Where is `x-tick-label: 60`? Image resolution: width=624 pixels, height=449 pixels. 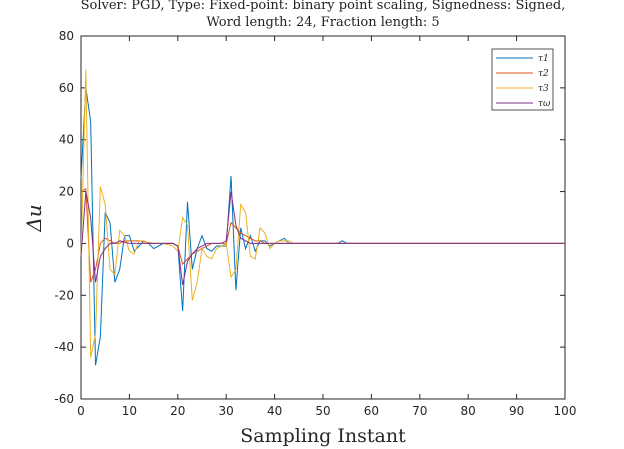 x-tick-label: 60 is located at coordinates (371, 411).